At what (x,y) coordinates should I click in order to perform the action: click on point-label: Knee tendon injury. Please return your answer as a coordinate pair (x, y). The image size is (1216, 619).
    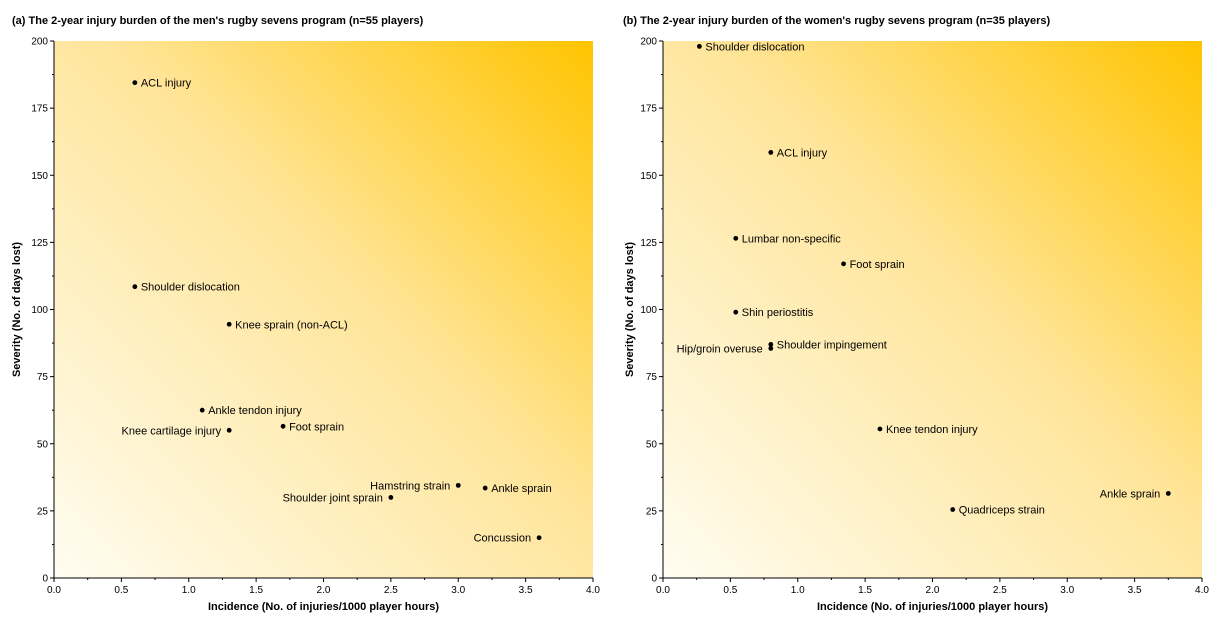
    Looking at the image, I should click on (932, 430).